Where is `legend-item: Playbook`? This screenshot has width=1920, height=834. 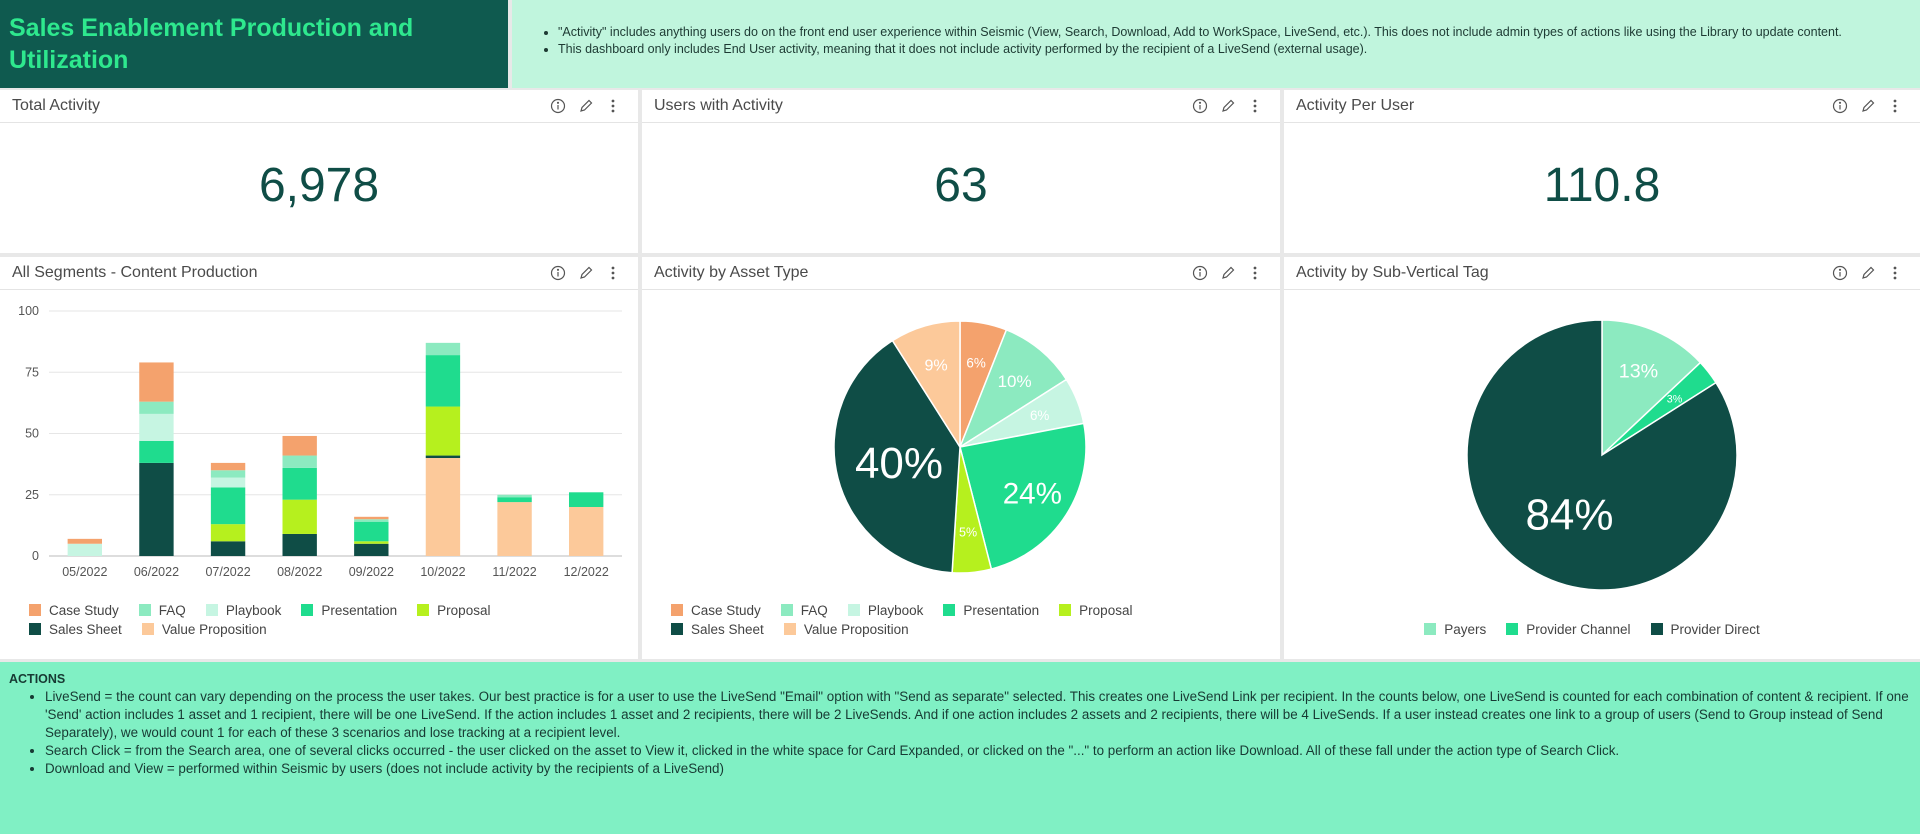
legend-item: Playbook is located at coordinates (885, 610).